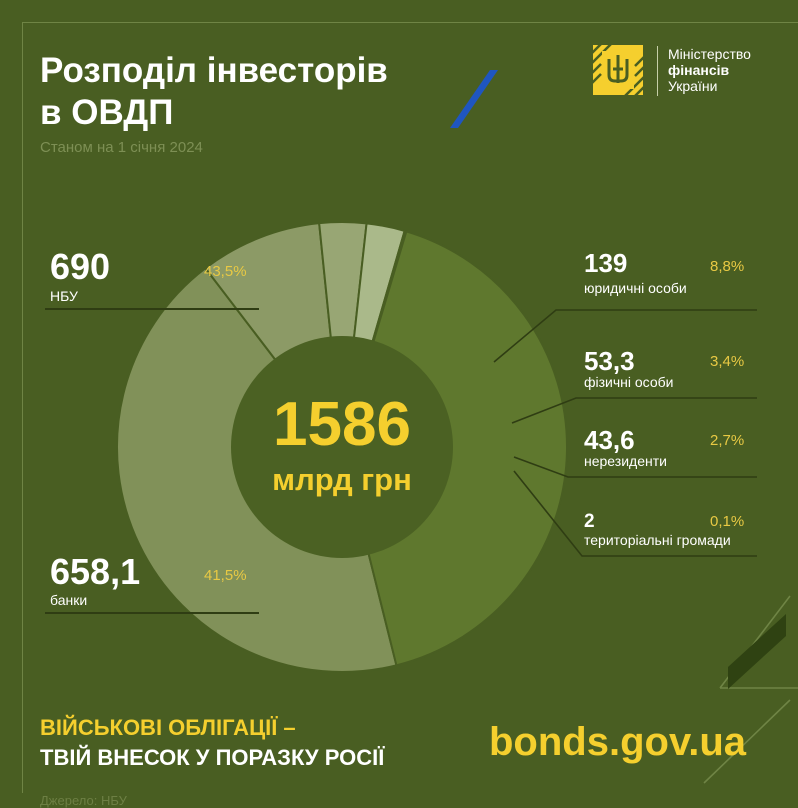  Describe the element at coordinates (152, 613) in the screenshot. I see `underline-banks` at that location.